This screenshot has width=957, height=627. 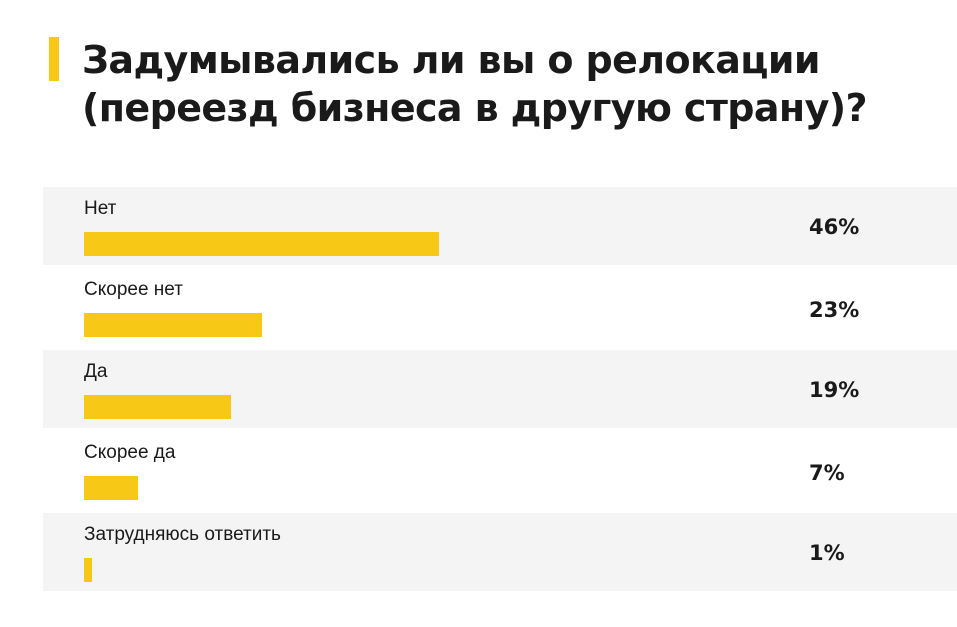 What do you see at coordinates (182, 534) in the screenshot?
I see `category-label: Затрудняюсь ответить` at bounding box center [182, 534].